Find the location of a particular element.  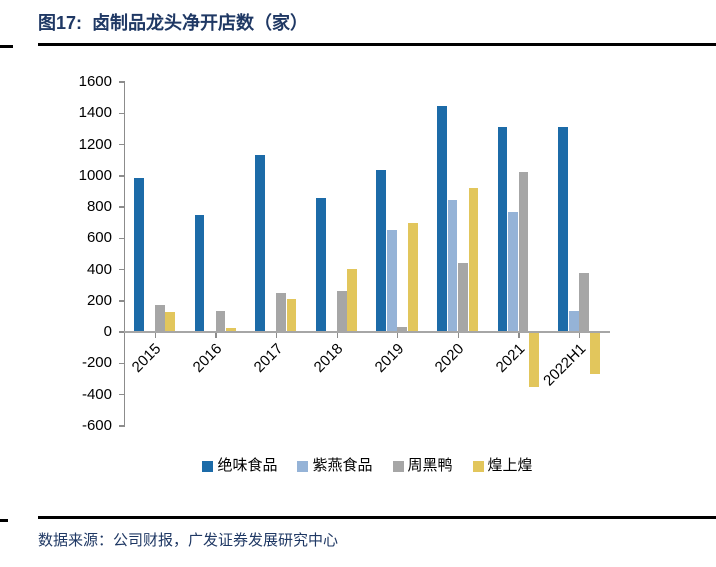

chart-legend: 绝味食品 紫燕食品 周黑鸭 煌上煌 is located at coordinates (367, 466).